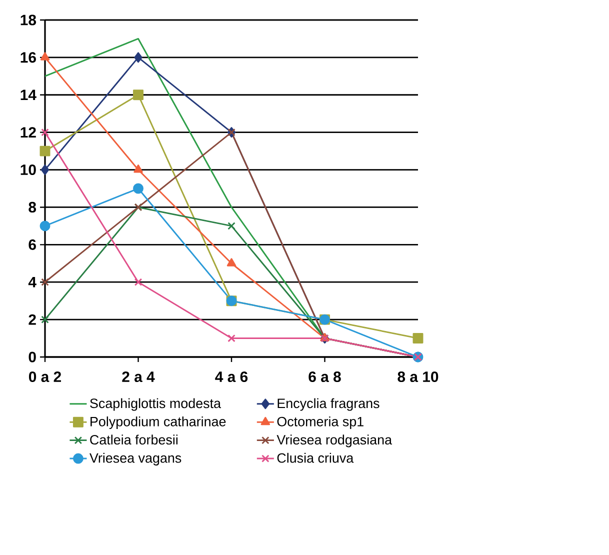 The image size is (609, 555). I want to click on x-tick-label: 4 a 6, so click(231, 376).